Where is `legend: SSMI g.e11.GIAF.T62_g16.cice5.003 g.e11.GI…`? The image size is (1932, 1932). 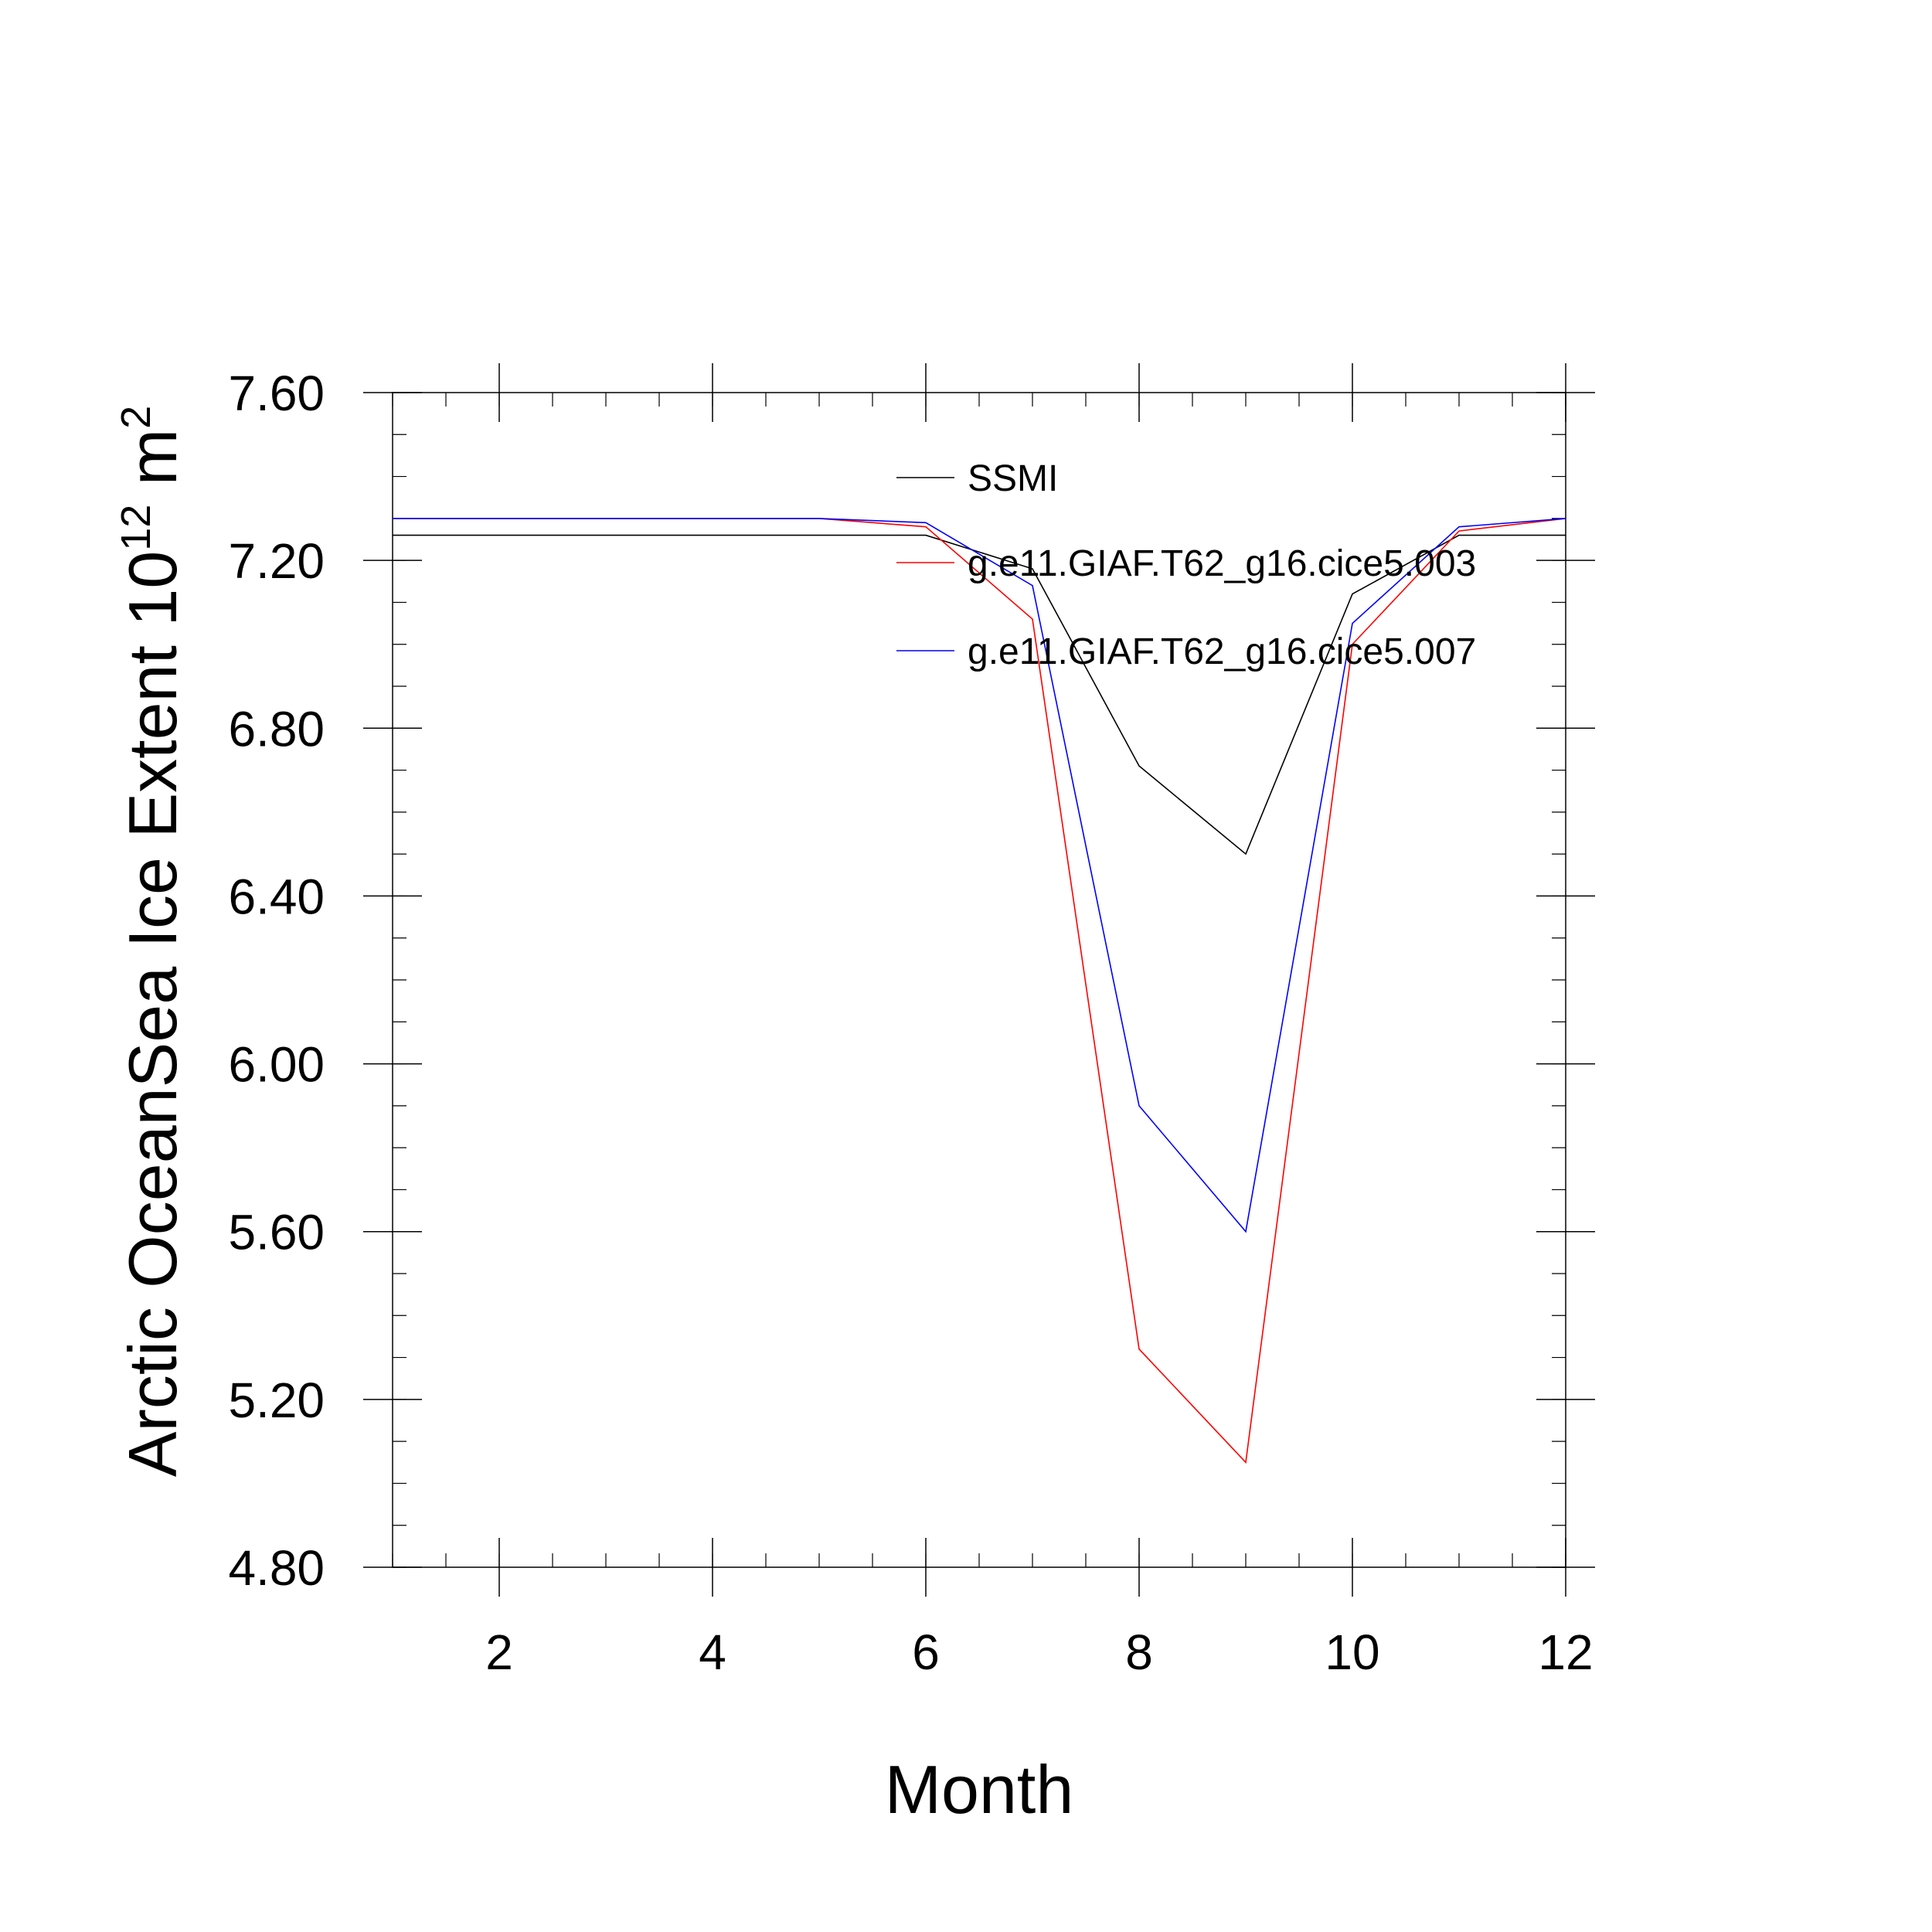 legend: SSMI g.e11.GIAF.T62_g16.cice5.003 g.e11.GI… is located at coordinates (1186, 565).